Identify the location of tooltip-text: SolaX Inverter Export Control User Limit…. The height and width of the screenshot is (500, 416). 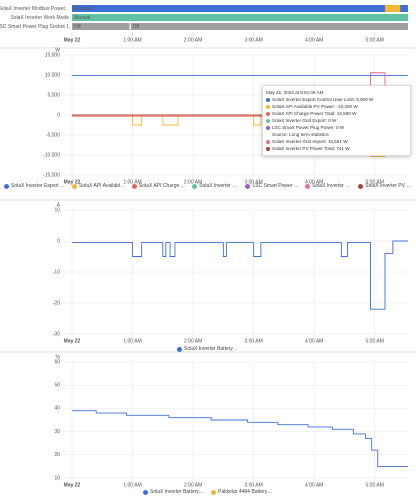
(323, 99).